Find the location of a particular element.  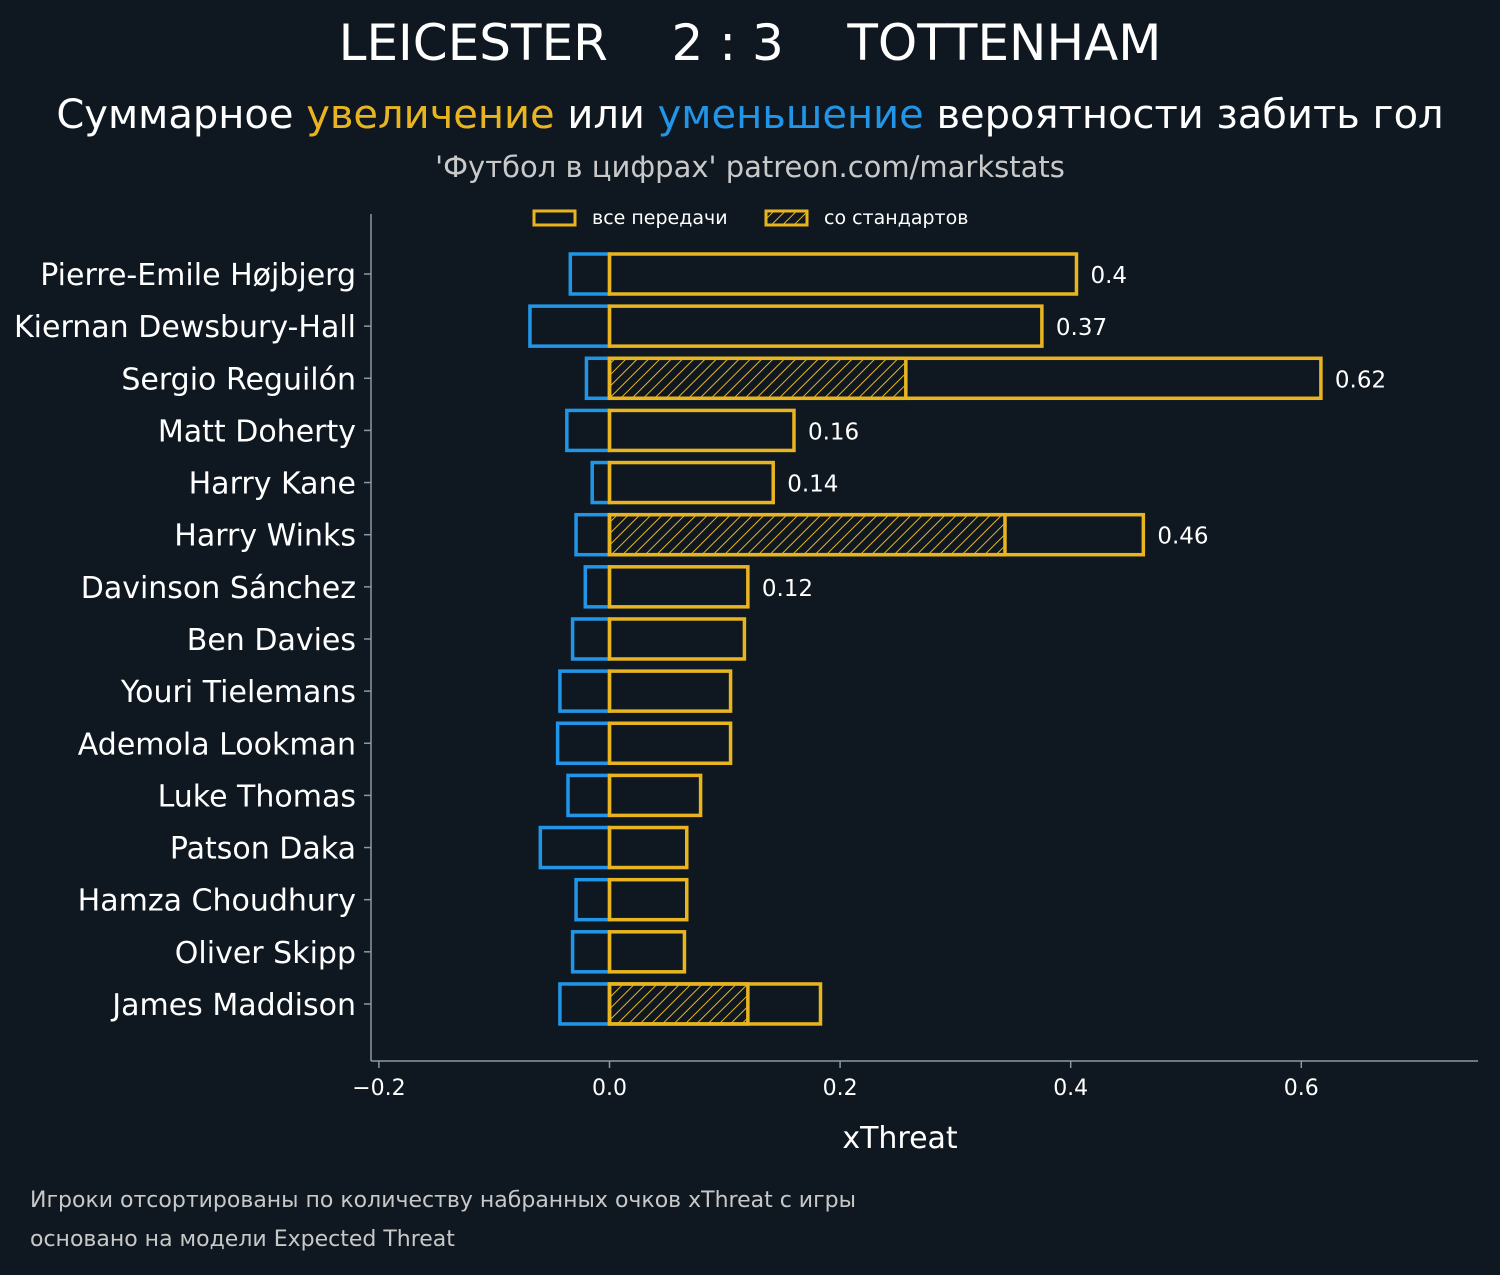

subtitle-part1: Суммарное is located at coordinates (181, 115).